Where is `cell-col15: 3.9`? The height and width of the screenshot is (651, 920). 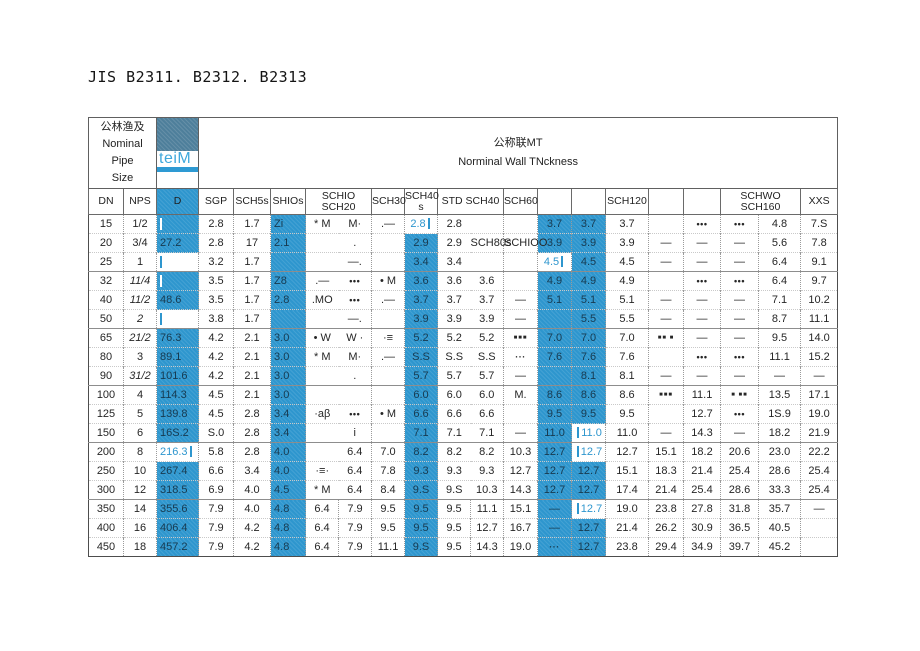
cell-col15: 3.9 is located at coordinates (588, 243).